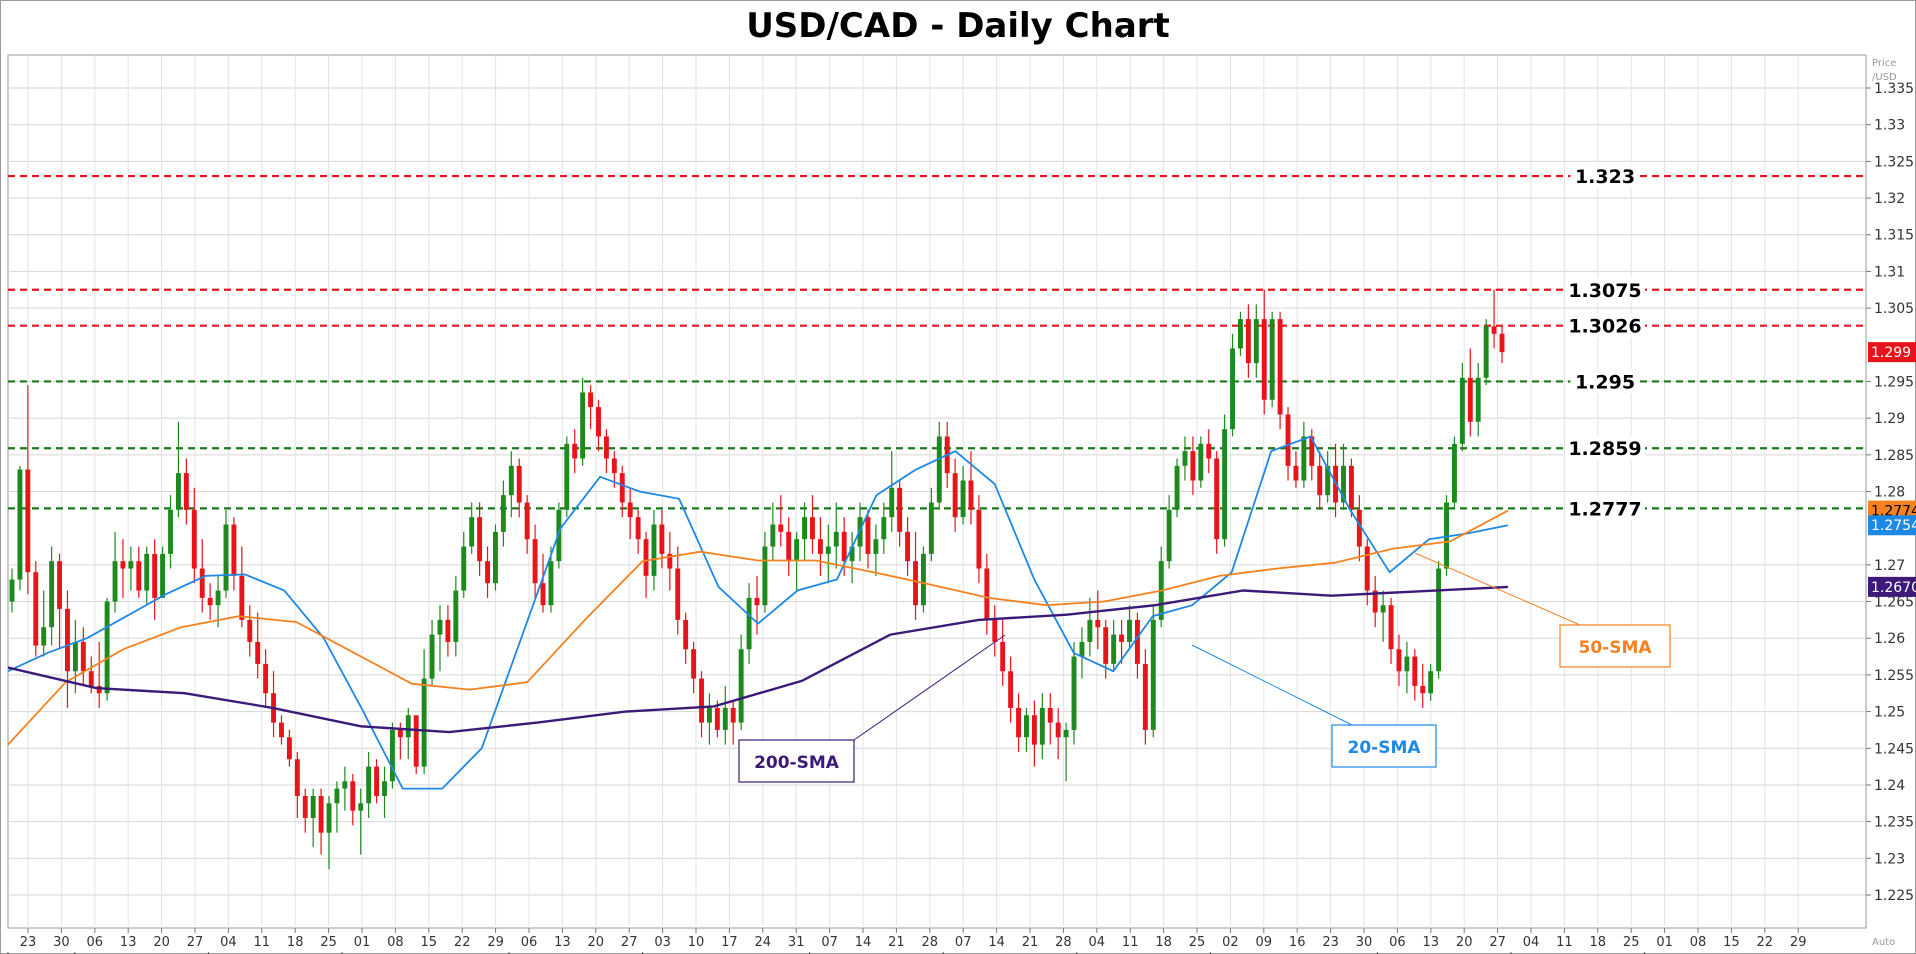 The height and width of the screenshot is (954, 1916). What do you see at coordinates (195, 942) in the screenshot?
I see `x-tick-label: 27` at bounding box center [195, 942].